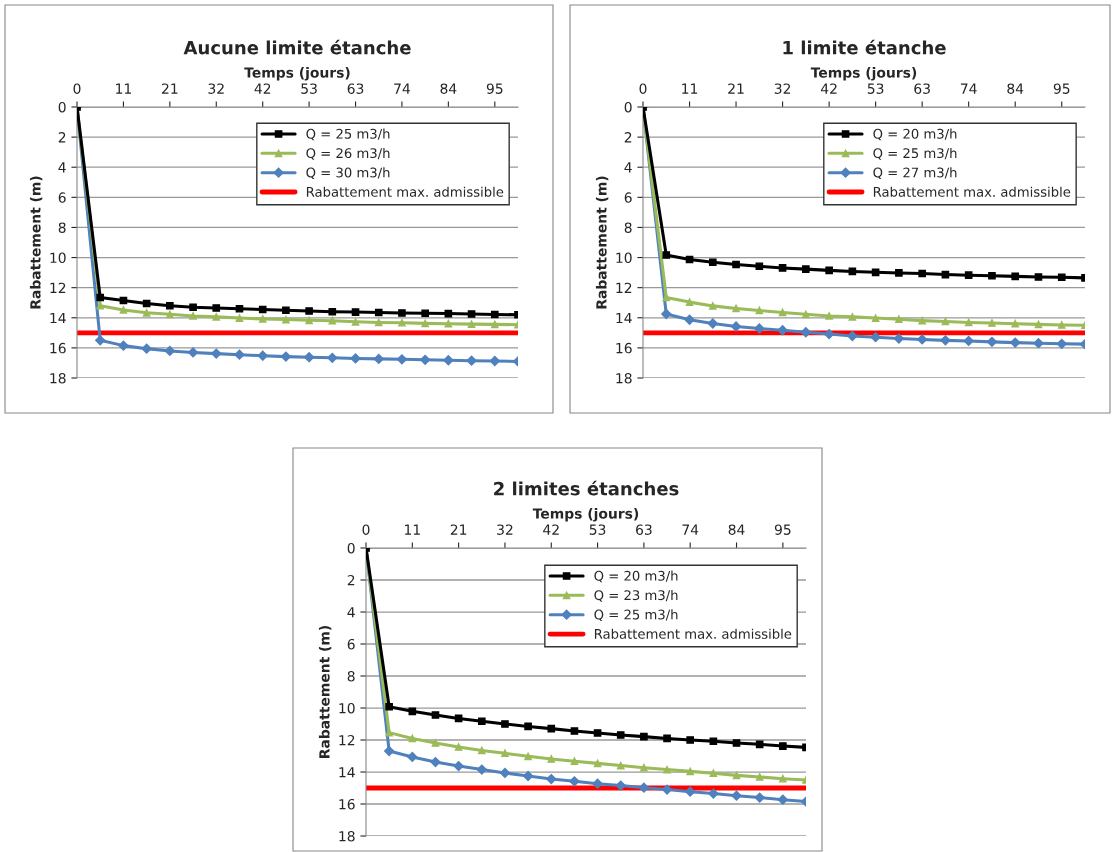 This screenshot has height=852, width=1114. Describe the element at coordinates (347, 772) in the screenshot. I see `y-tick-label: 14` at that location.